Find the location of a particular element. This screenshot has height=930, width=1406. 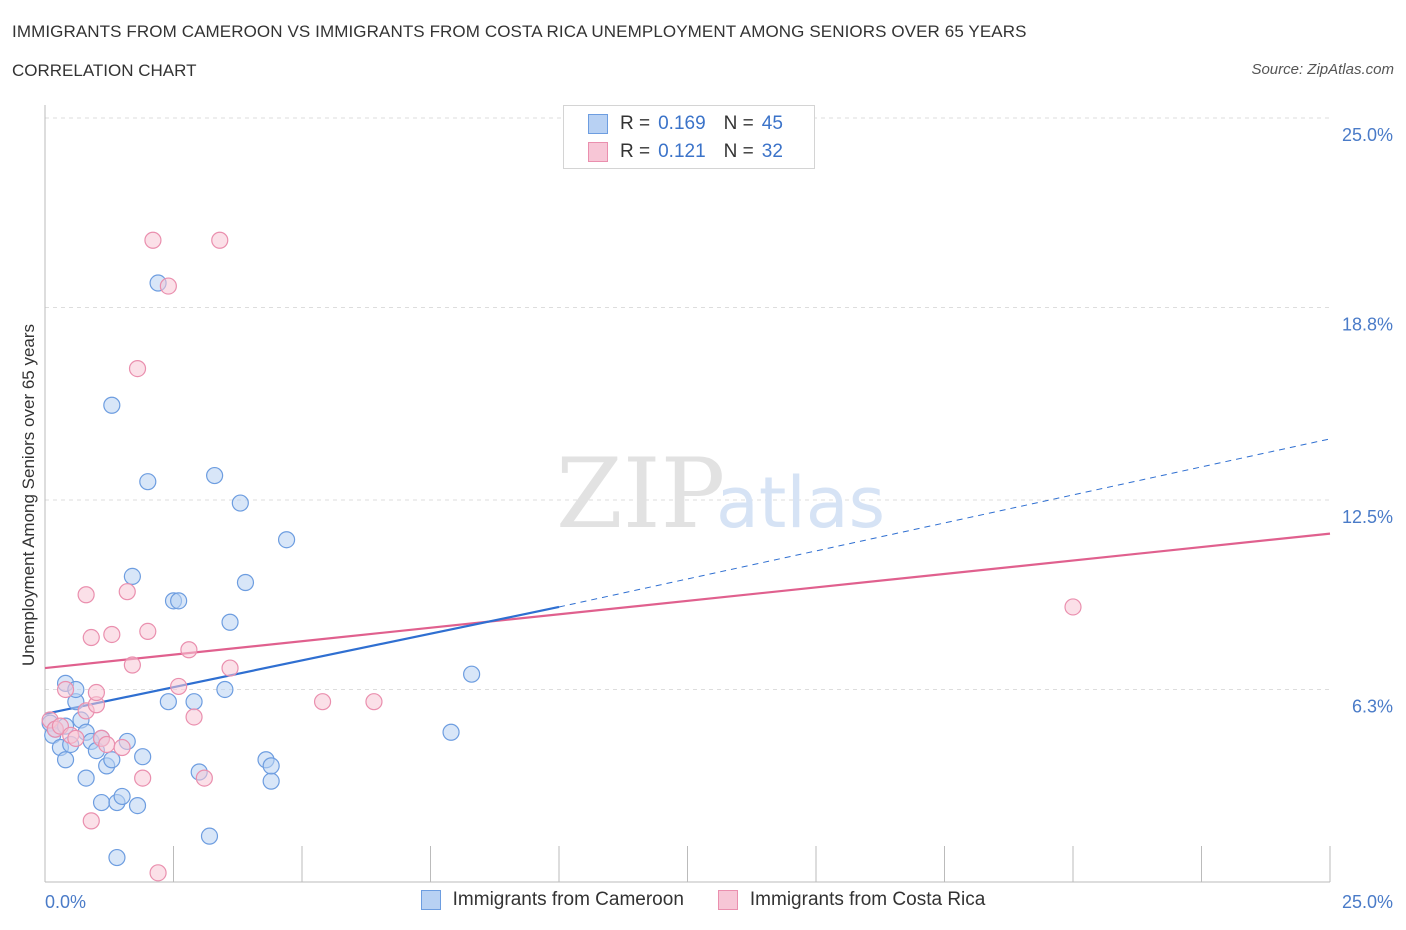

x-tick-label: 25.0% is located at coordinates (1367, 902).